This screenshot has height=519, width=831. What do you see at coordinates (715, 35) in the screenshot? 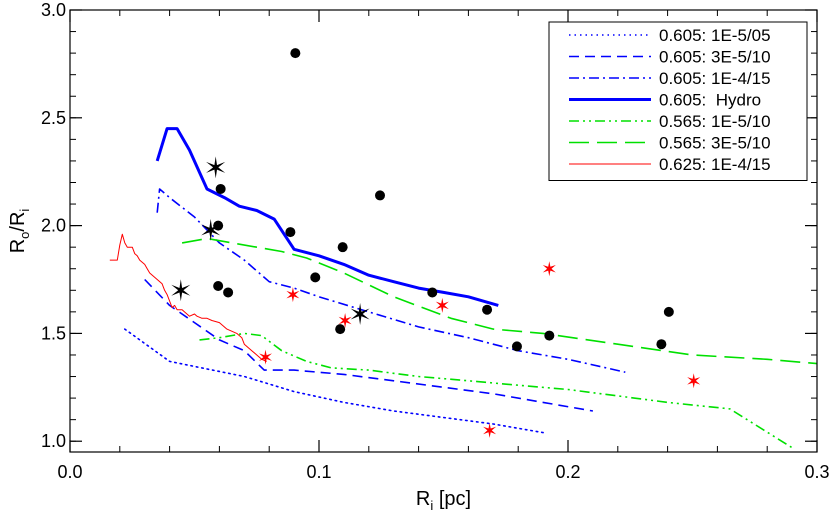
I see `legend-label-0: 0.605: 1E-5/05` at bounding box center [715, 35].